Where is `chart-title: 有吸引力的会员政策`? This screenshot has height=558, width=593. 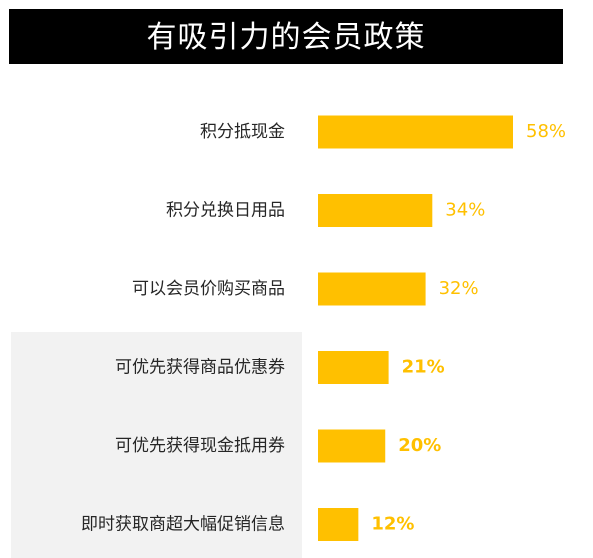 chart-title: 有吸引力的会员政策 is located at coordinates (286, 37).